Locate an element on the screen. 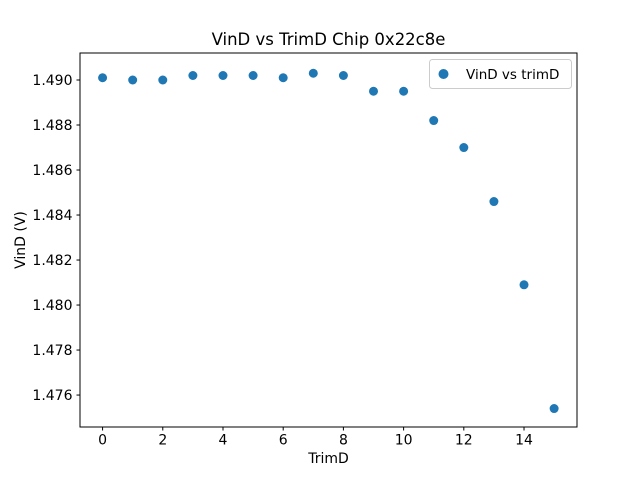  chart-title: VinD vs TrimD Chip 0x22c8e is located at coordinates (329, 39).